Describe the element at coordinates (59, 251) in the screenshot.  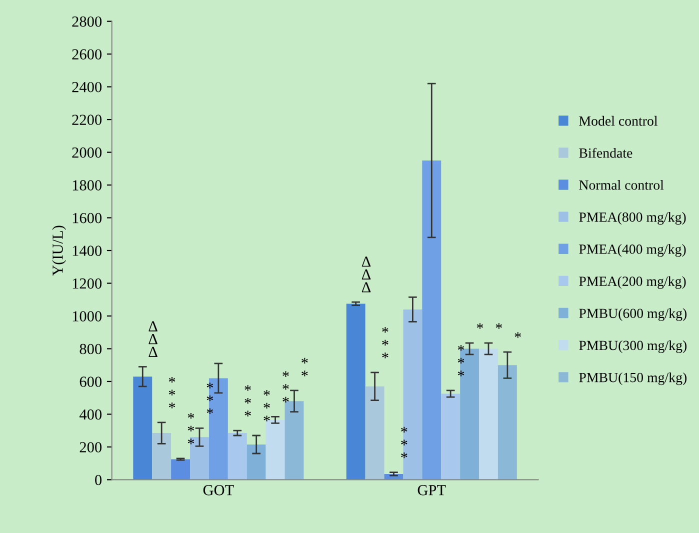
I see `y-axis-title: Y(IU/L)` at that location.